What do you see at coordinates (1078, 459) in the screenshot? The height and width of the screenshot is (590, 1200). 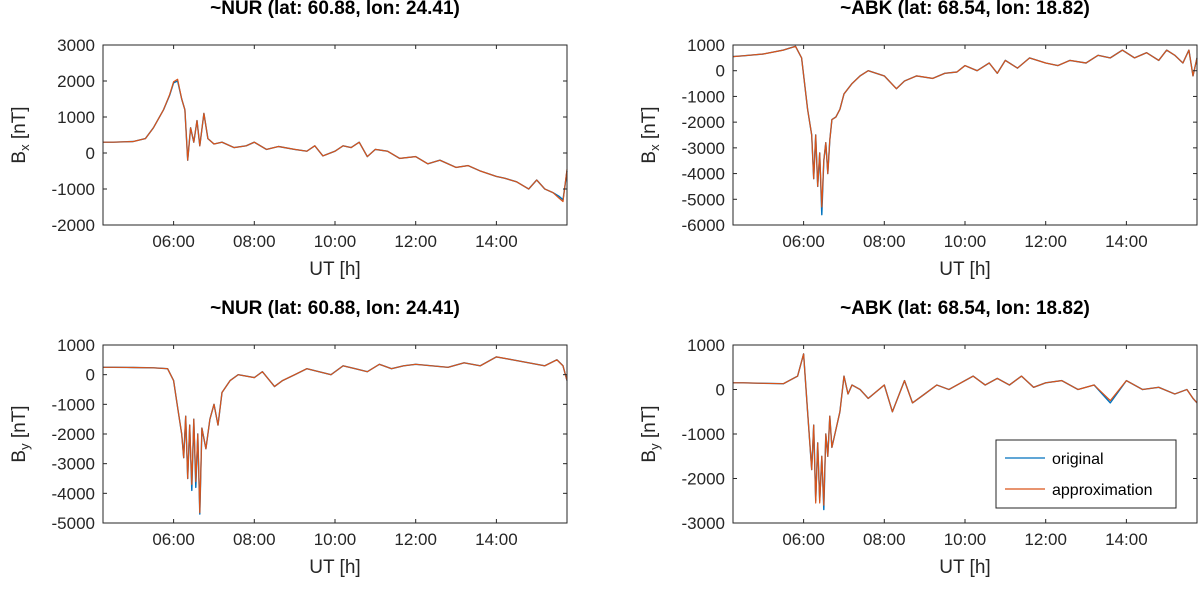 I see `legend-label-original: original` at bounding box center [1078, 459].